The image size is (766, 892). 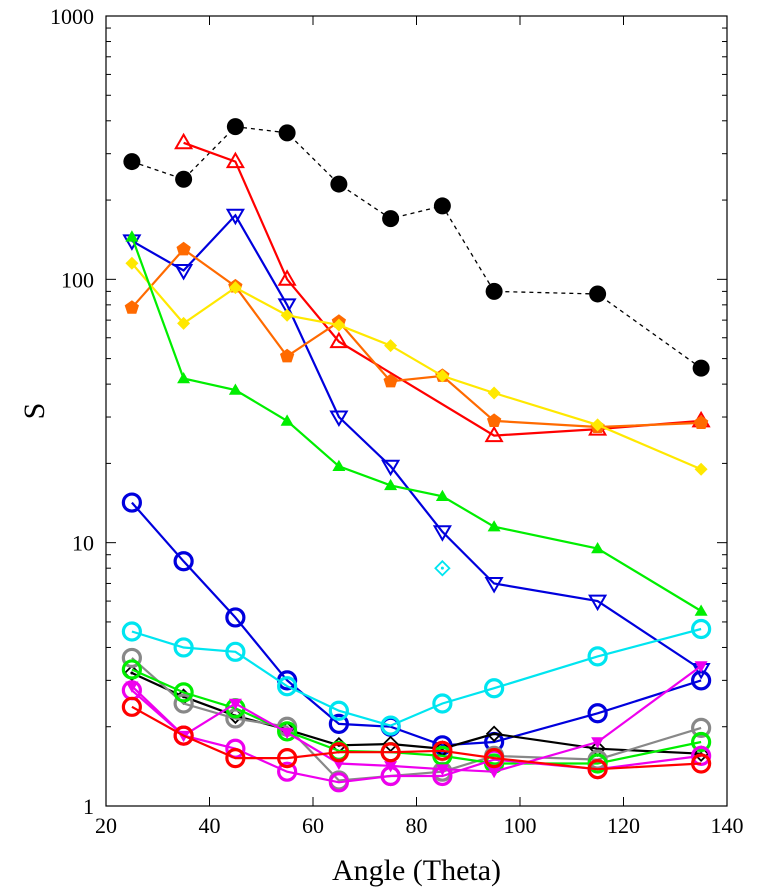 What do you see at coordinates (34, 411) in the screenshot?
I see `y-axis-title: S` at bounding box center [34, 411].